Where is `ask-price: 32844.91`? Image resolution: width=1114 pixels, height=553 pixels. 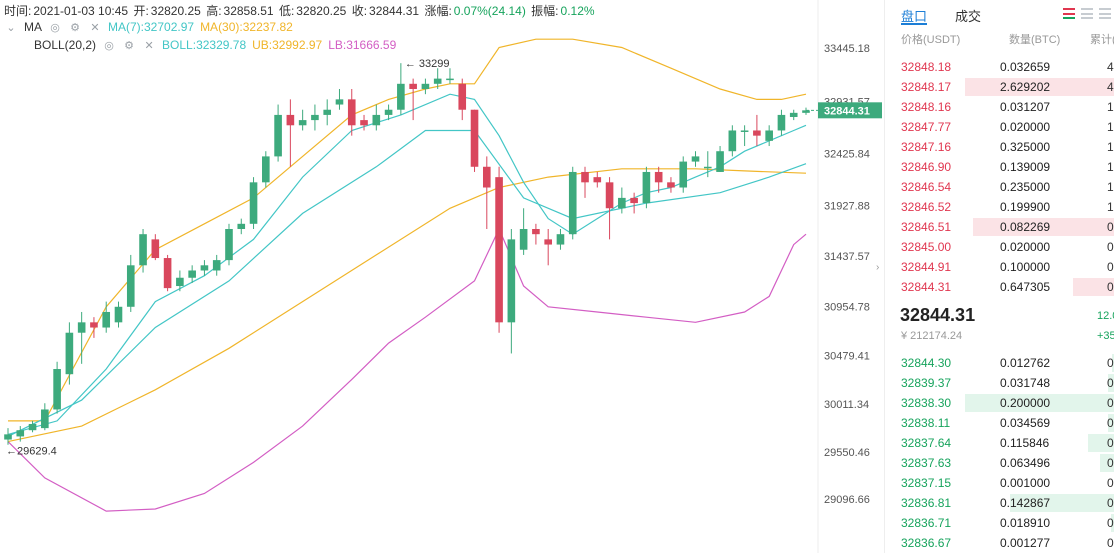
ask-price: 32844.91 is located at coordinates (926, 267).